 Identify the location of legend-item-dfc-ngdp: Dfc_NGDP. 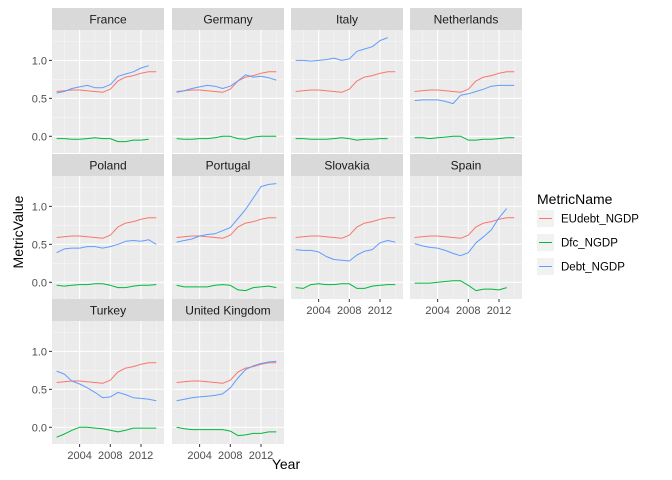
(577, 242).